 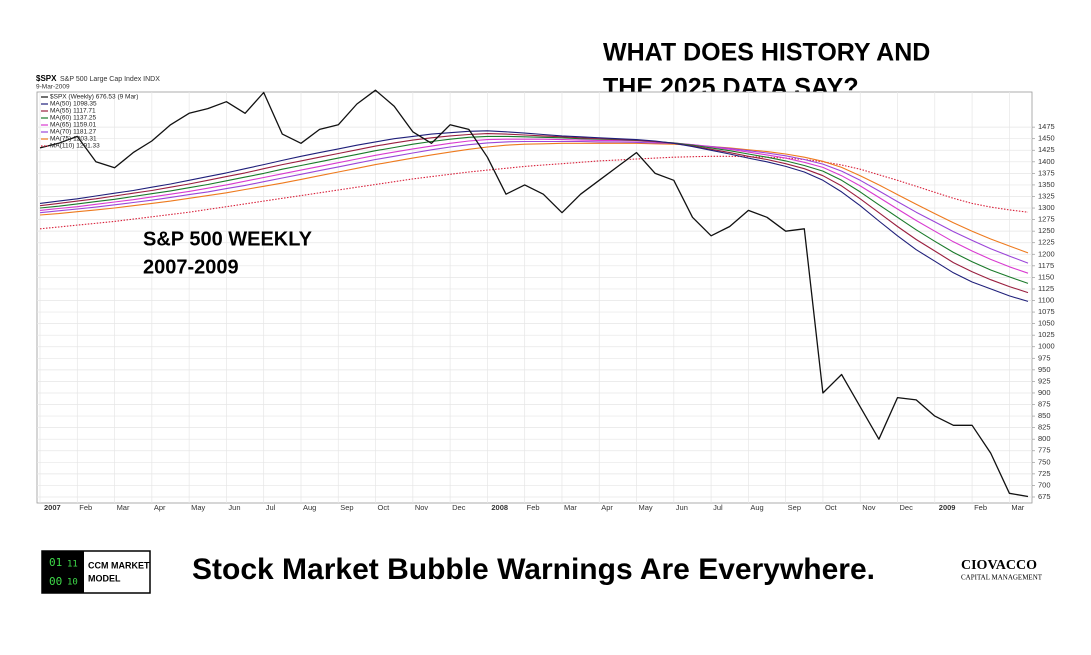 What do you see at coordinates (55, 581) in the screenshot?
I see `logo-digits: 00` at bounding box center [55, 581].